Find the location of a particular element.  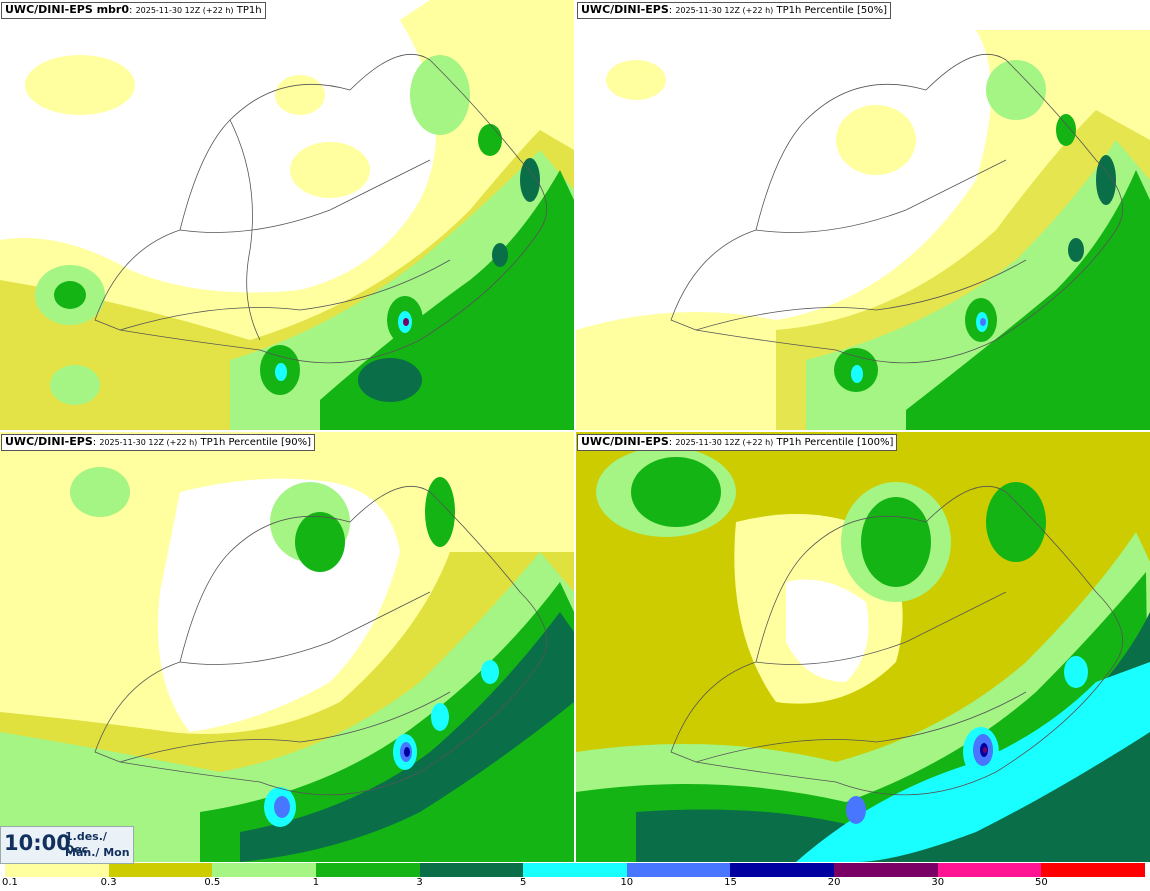

valid-time-box: 10:00 1.des./ Dec Mán./ Mon is located at coordinates (67, 845).